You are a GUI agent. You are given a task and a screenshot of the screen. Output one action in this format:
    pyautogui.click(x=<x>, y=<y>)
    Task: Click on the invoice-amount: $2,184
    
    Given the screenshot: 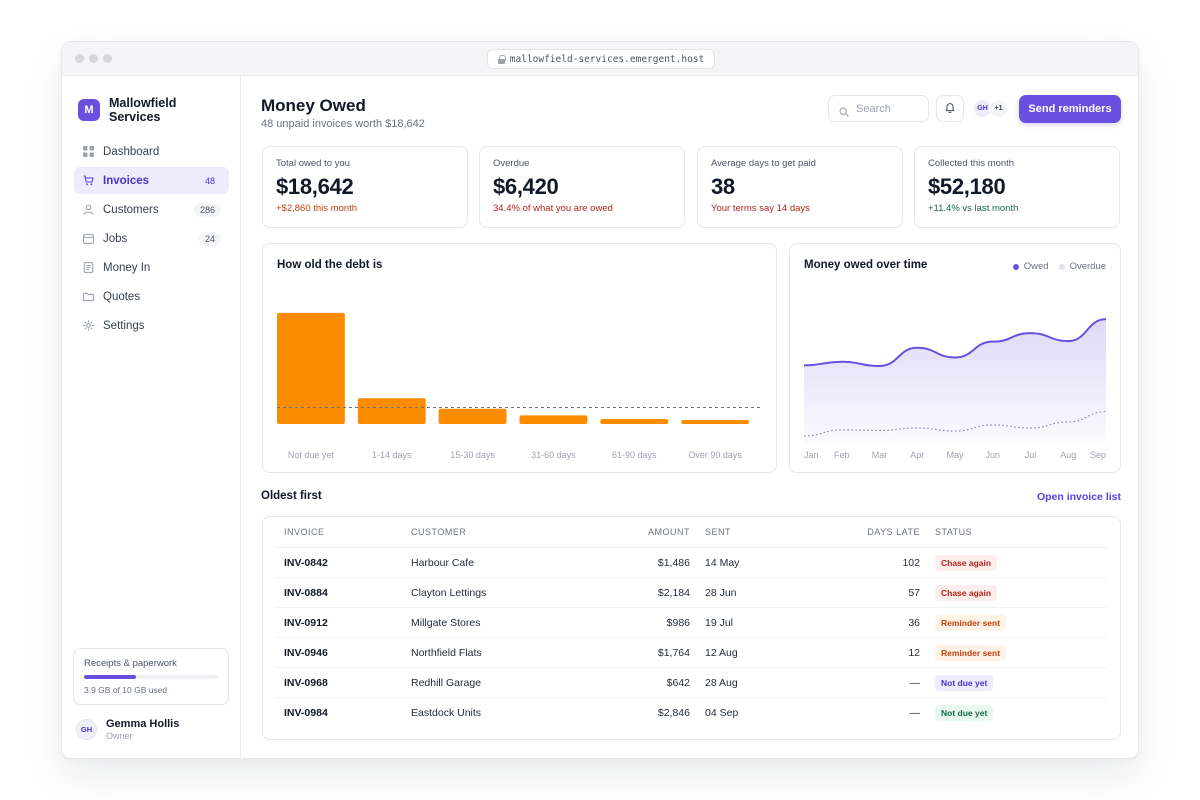 What is the action you would take?
    pyautogui.click(x=673, y=592)
    